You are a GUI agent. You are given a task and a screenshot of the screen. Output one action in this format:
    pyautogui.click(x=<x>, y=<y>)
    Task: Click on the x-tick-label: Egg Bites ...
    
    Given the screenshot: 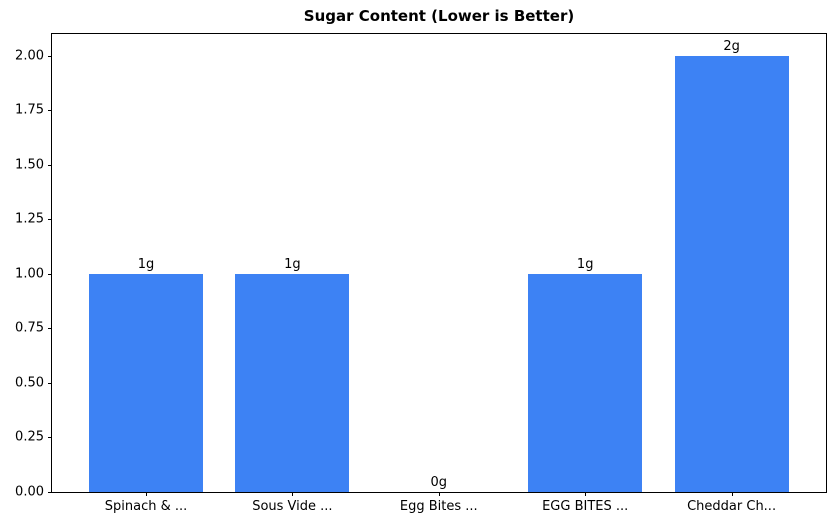 What is the action you would take?
    pyautogui.click(x=438, y=506)
    